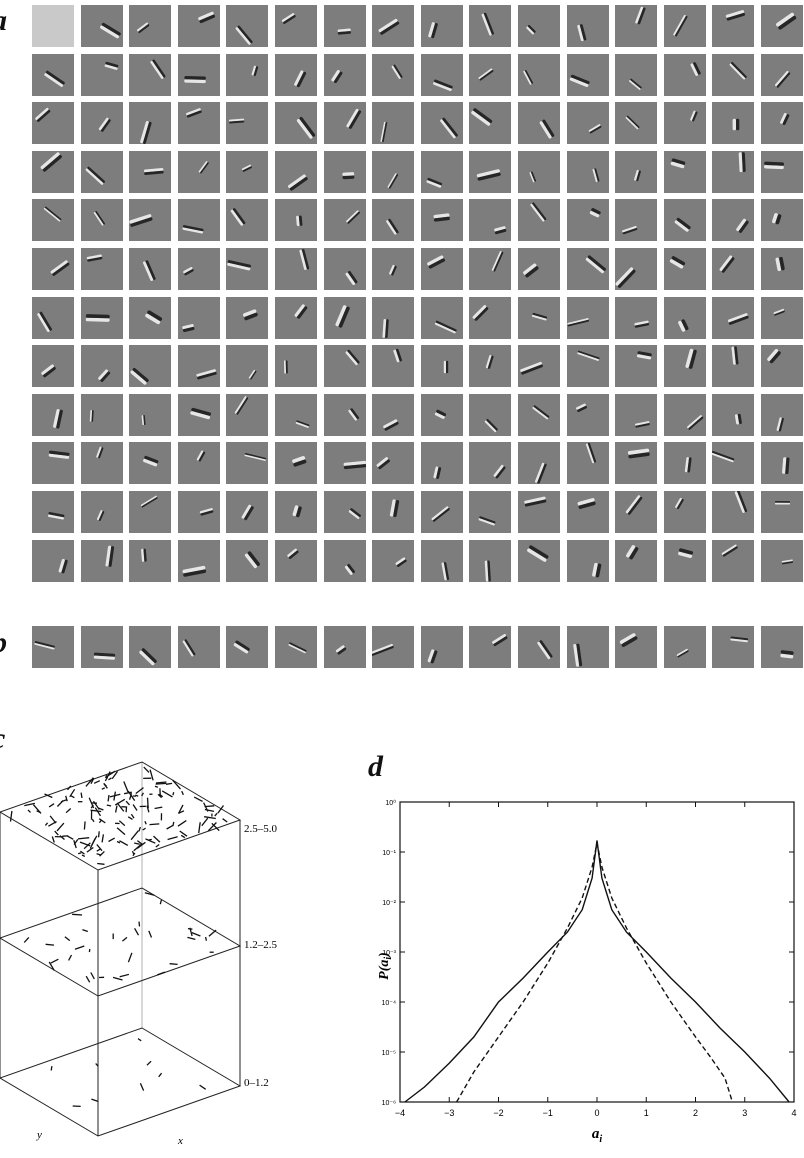 The image size is (804, 1158). Describe the element at coordinates (597, 1135) in the screenshot. I see `x-axis-label: ai` at that location.